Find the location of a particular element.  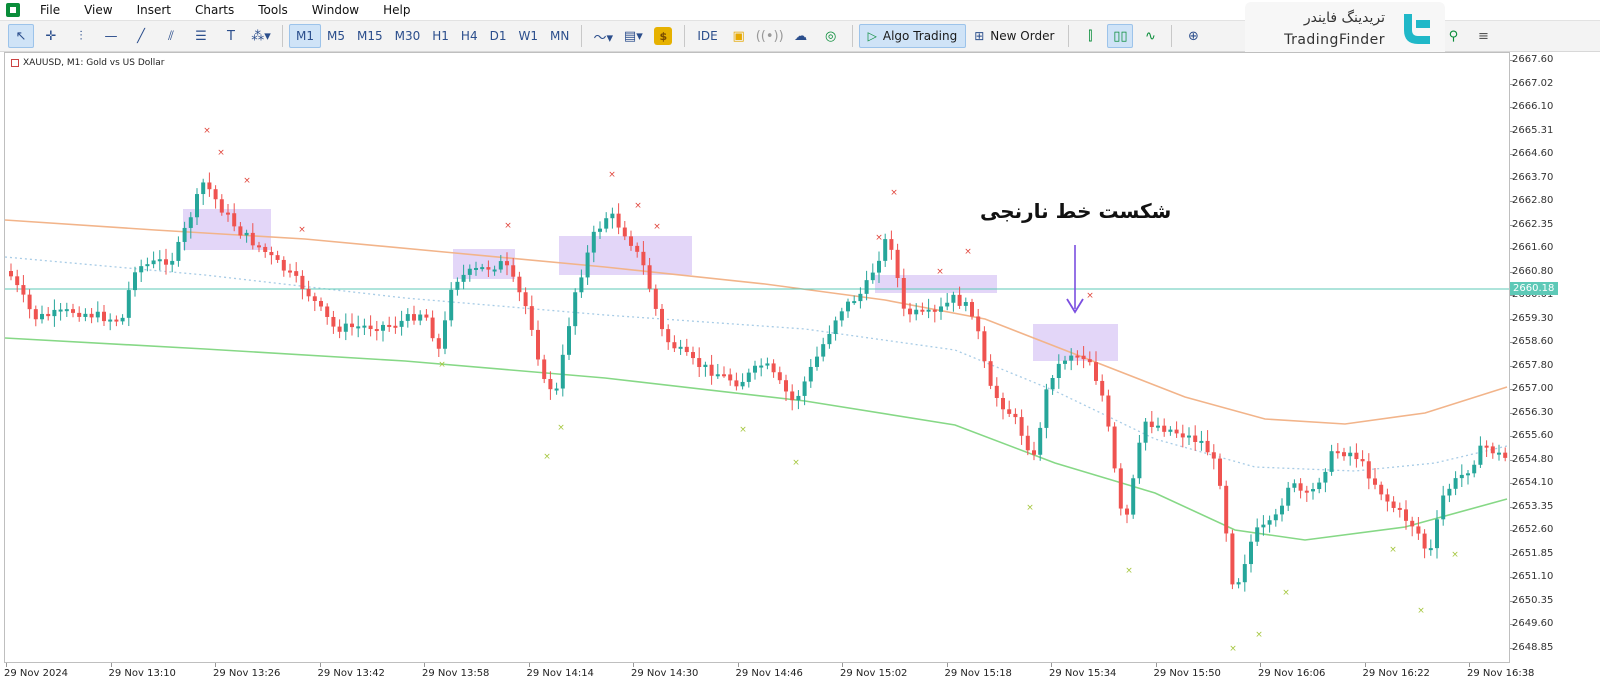

menu-file: File is located at coordinates (50, 10).